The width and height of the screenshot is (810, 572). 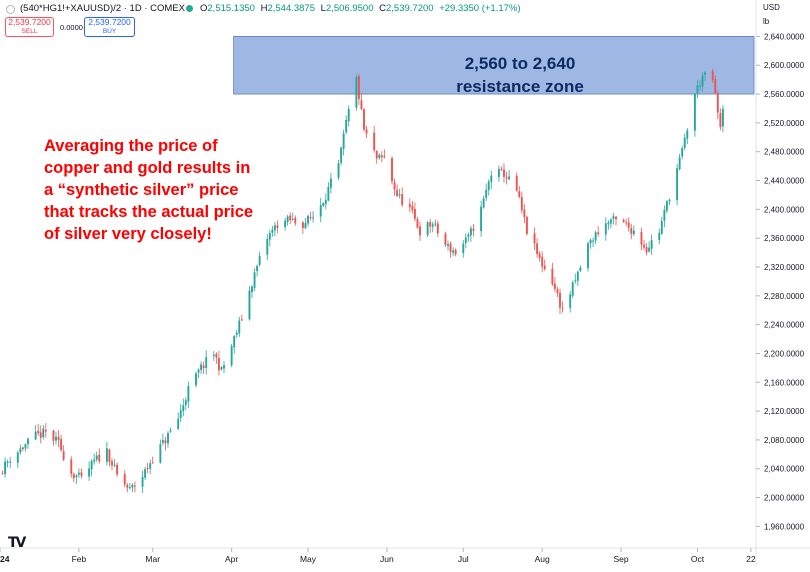 What do you see at coordinates (766, 21) in the screenshot?
I see `unit-label: lb` at bounding box center [766, 21].